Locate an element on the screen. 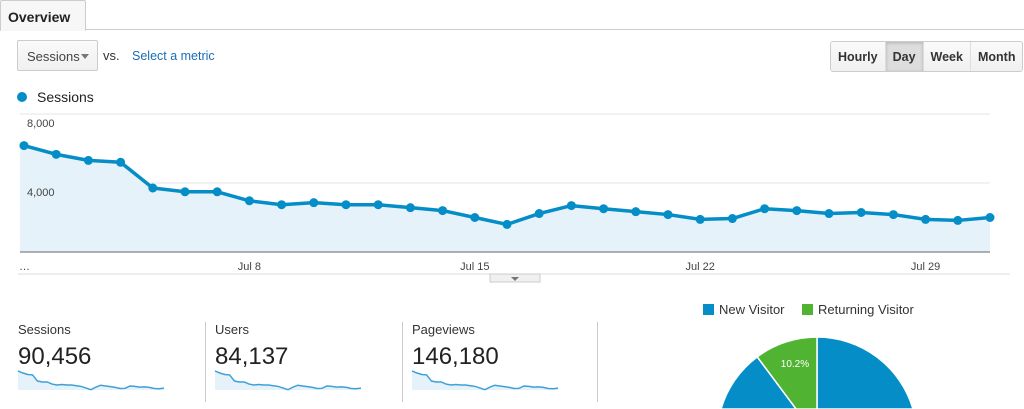  metric-label: Sessions is located at coordinates (44, 329).